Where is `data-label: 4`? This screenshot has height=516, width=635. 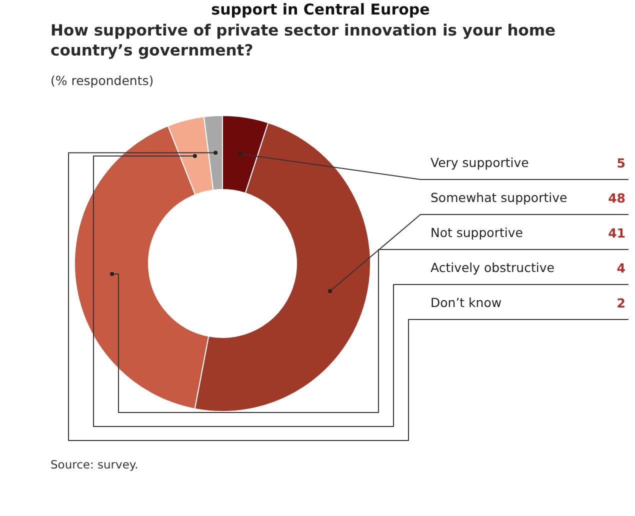
data-label: 4 is located at coordinates (621, 268).